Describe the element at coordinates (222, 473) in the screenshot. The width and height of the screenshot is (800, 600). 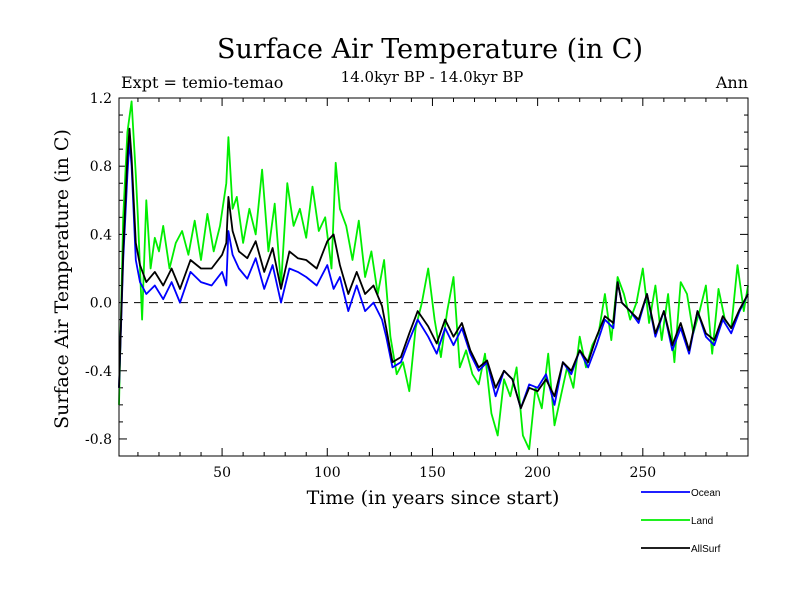
I see `x-tick-label: 50` at that location.